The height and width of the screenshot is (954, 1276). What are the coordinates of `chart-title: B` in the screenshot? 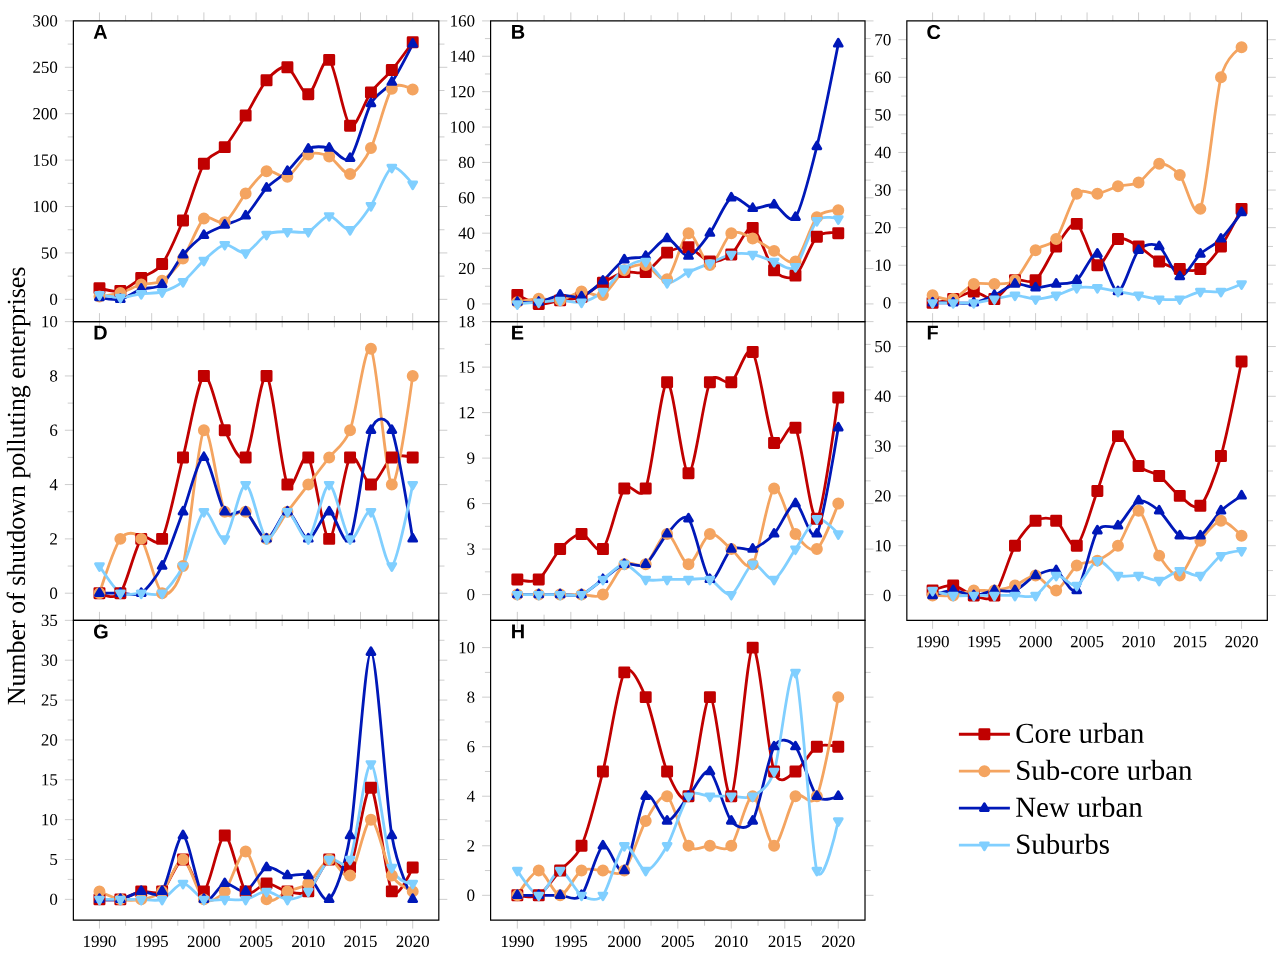 It's located at (518, 32).